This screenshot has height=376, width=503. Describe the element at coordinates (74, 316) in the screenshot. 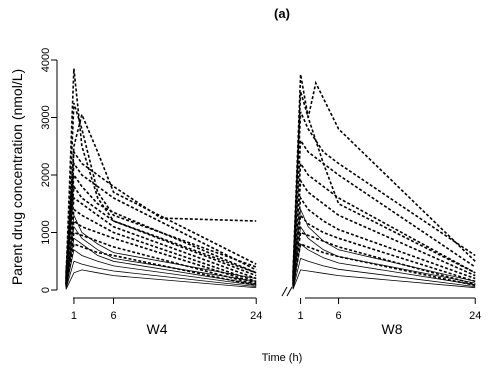

I see `x-tick-label-w4-0: 1` at that location.